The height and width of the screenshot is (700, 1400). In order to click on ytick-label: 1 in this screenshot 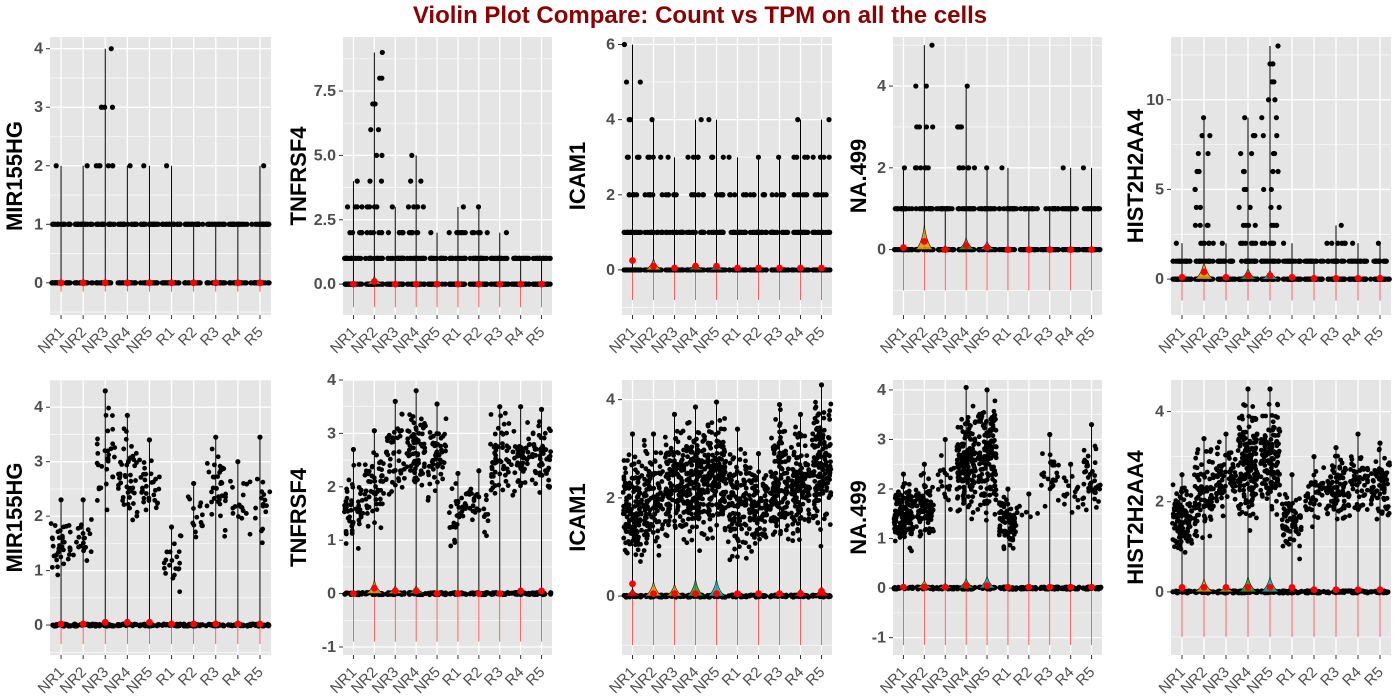, I will do `click(38, 224)`.